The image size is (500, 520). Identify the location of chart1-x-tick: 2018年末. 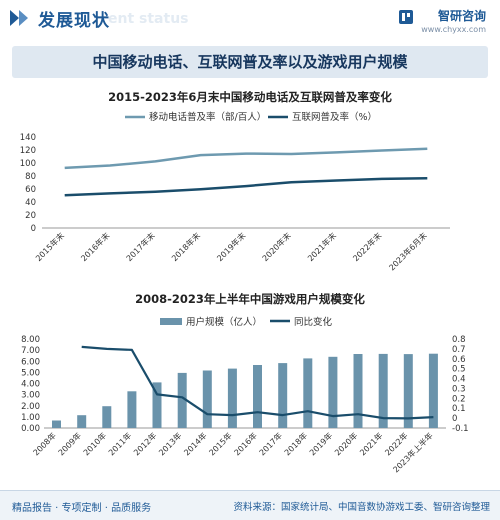
(185, 246).